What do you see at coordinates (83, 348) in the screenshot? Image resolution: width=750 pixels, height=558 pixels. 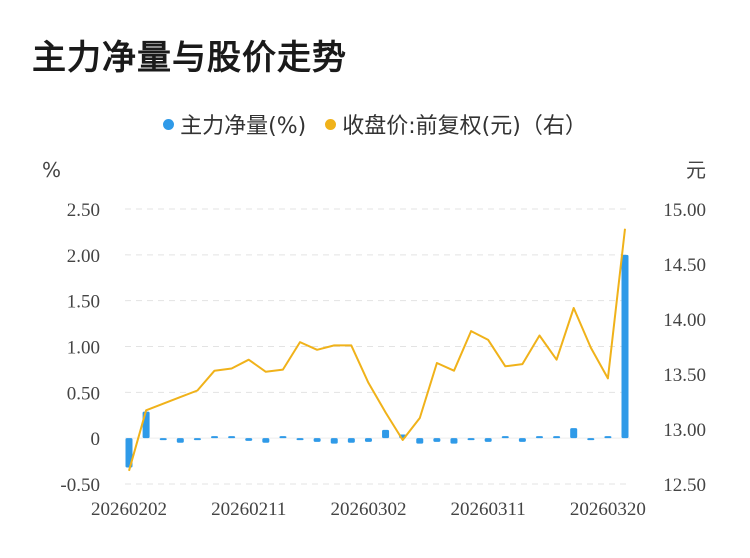 I see `left-tick-label: 1.00` at bounding box center [83, 348].